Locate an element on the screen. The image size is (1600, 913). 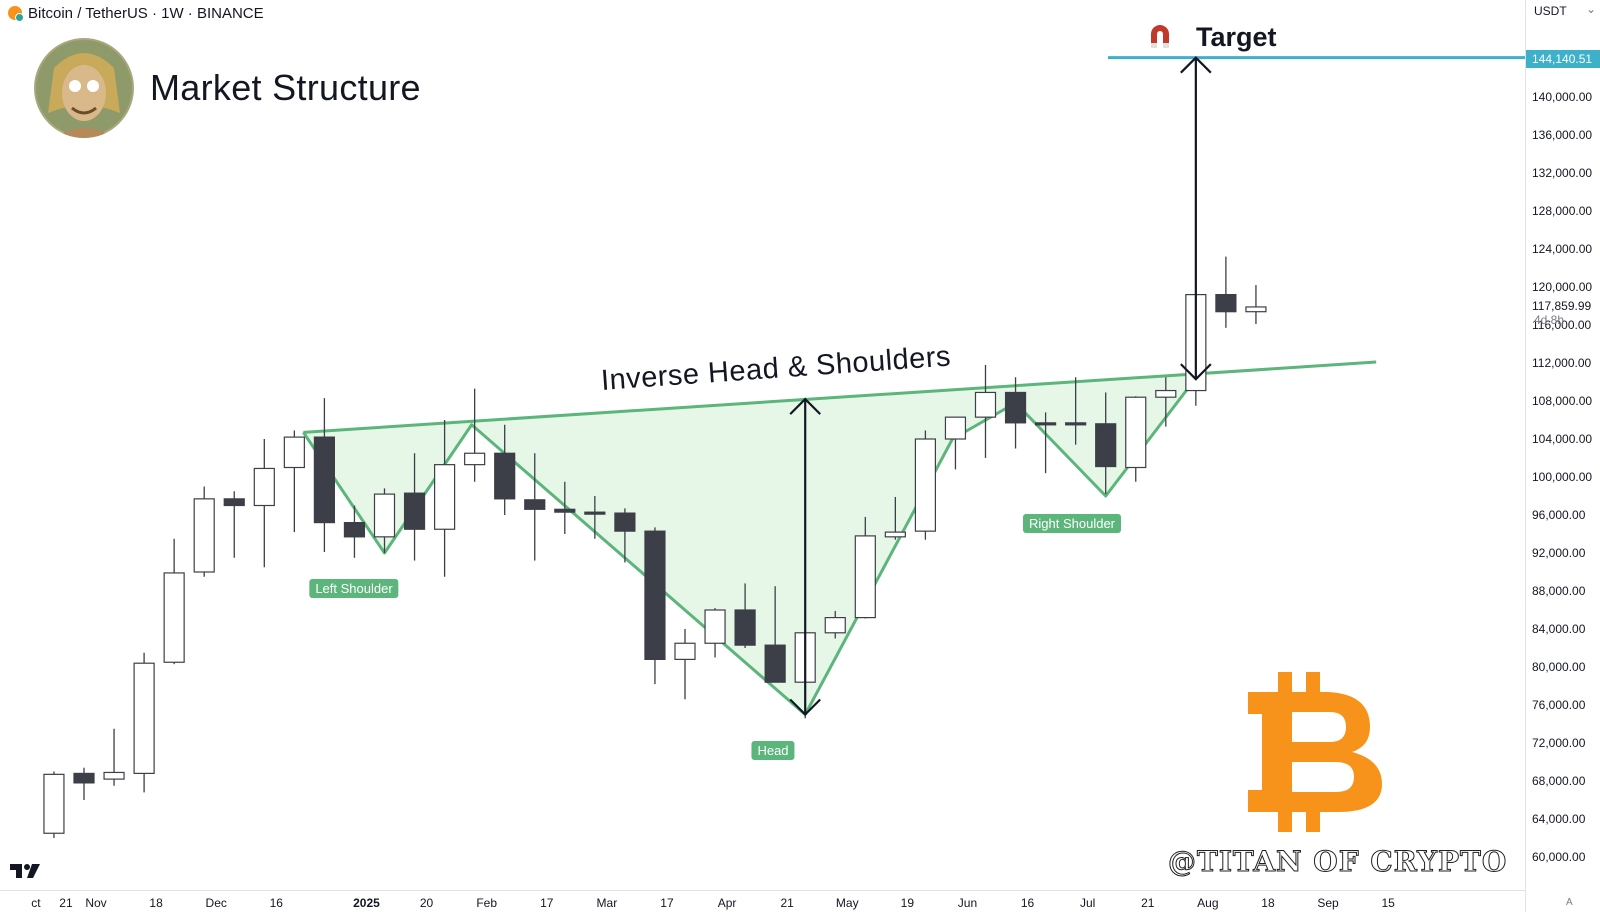
currency-label: USDT is located at coordinates (1550, 11).